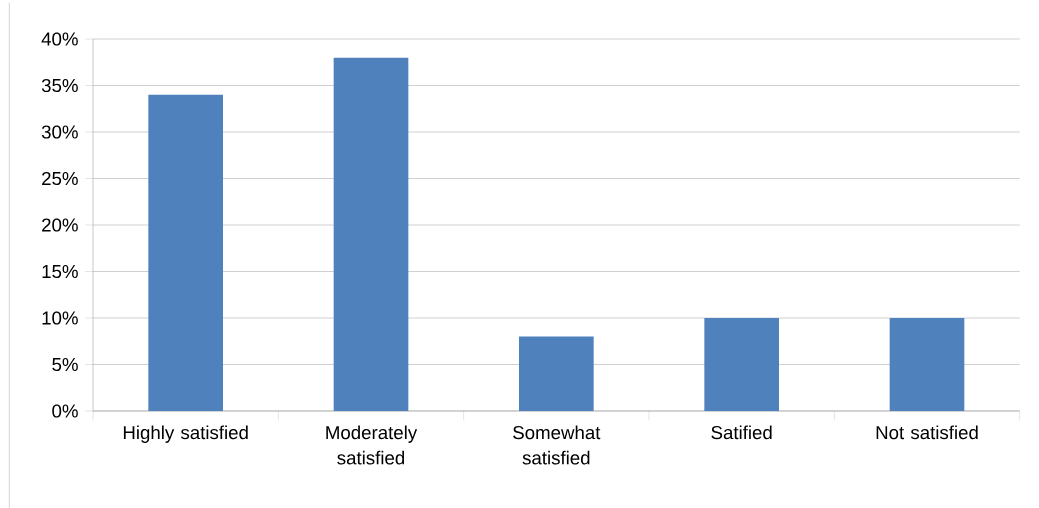 This screenshot has height=508, width=1039. Describe the element at coordinates (372, 445) in the screenshot. I see `x-tick-label: Moderately satisfied` at that location.